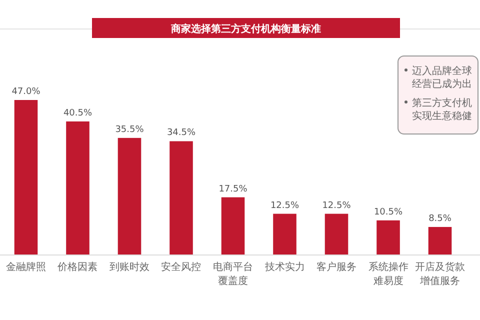  What do you see at coordinates (388, 212) in the screenshot?
I see `data-label: 10.5%` at bounding box center [388, 212].